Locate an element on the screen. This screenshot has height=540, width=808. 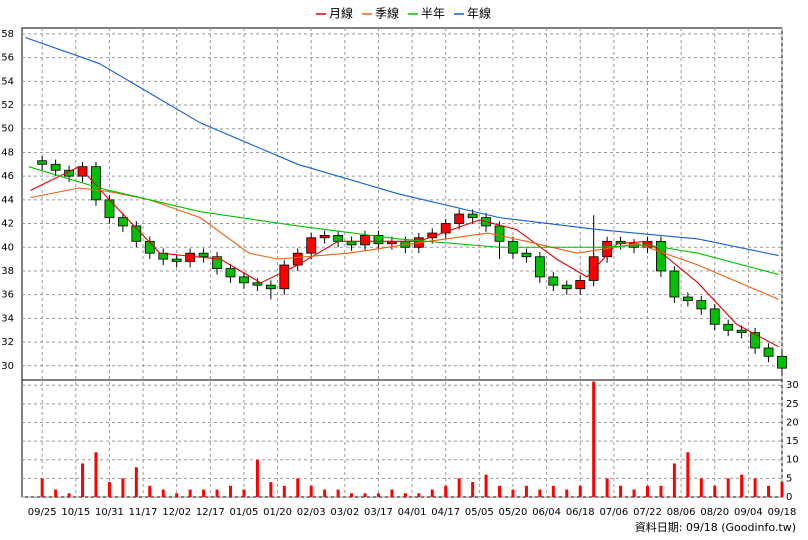
y-tick-label: 44 is located at coordinates (7, 200).